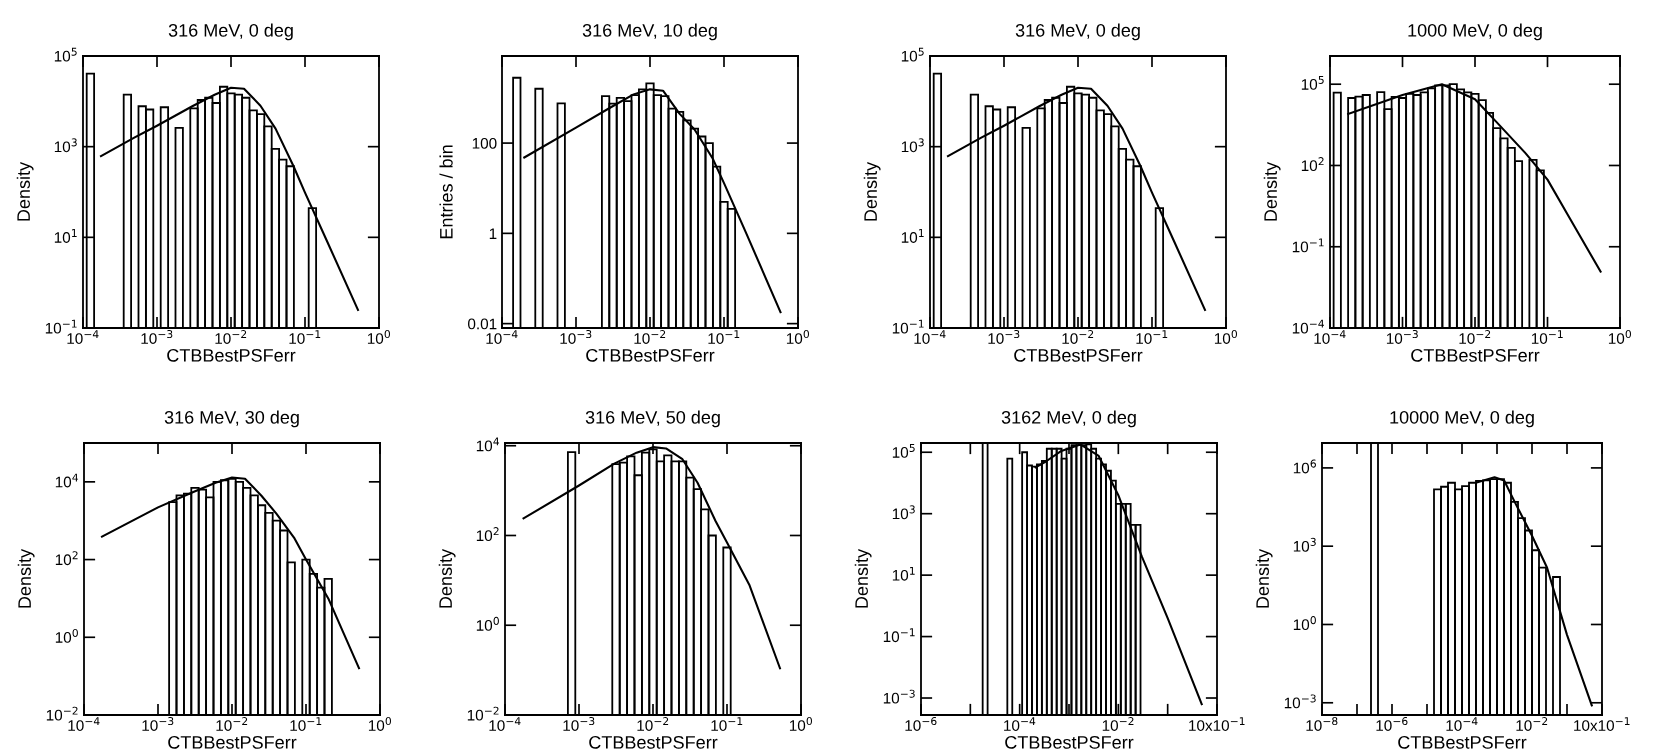 The image size is (1654, 754). I want to click on x-tick-label: 10$^{−8}$, so click(1322, 724).